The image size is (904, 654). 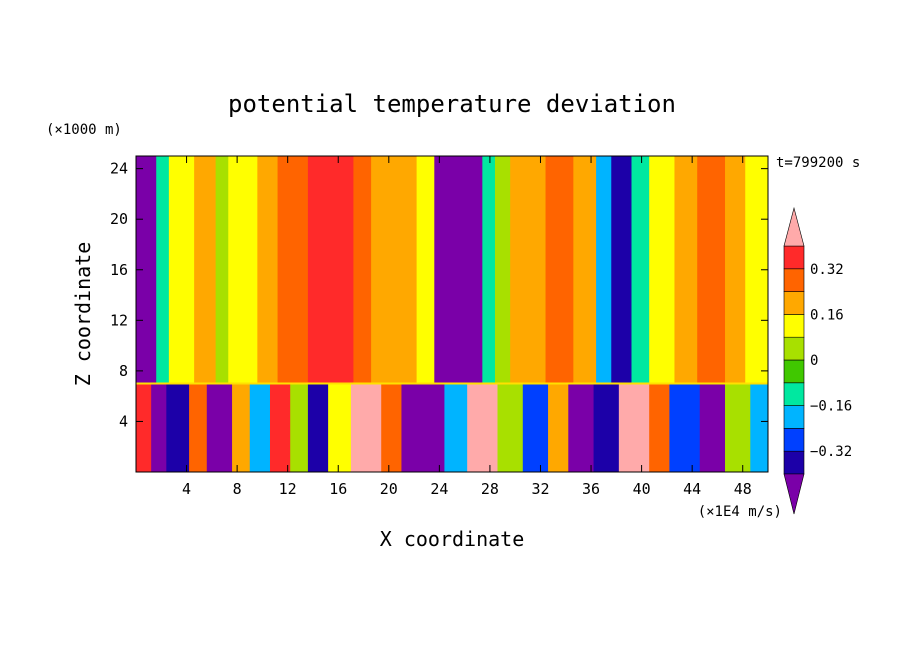 I want to click on chart-title: potential temperature deviation, so click(x=452, y=104).